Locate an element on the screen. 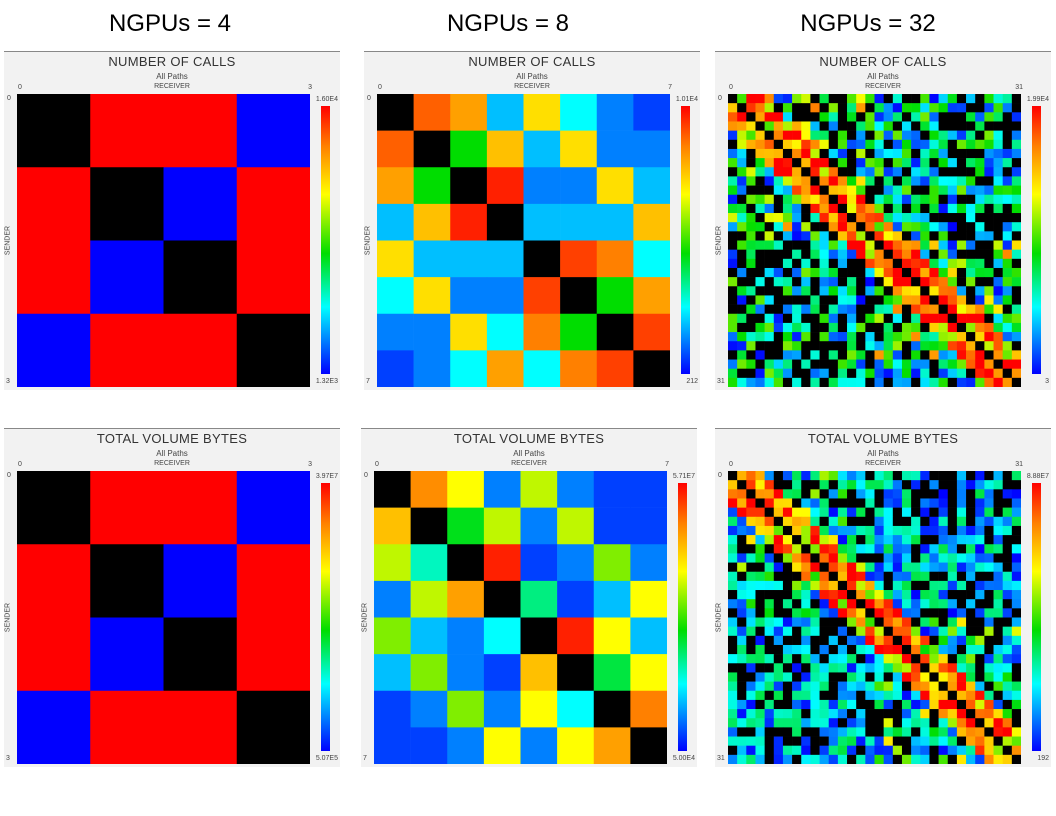  y-tick-min: 0 is located at coordinates (366, 475).